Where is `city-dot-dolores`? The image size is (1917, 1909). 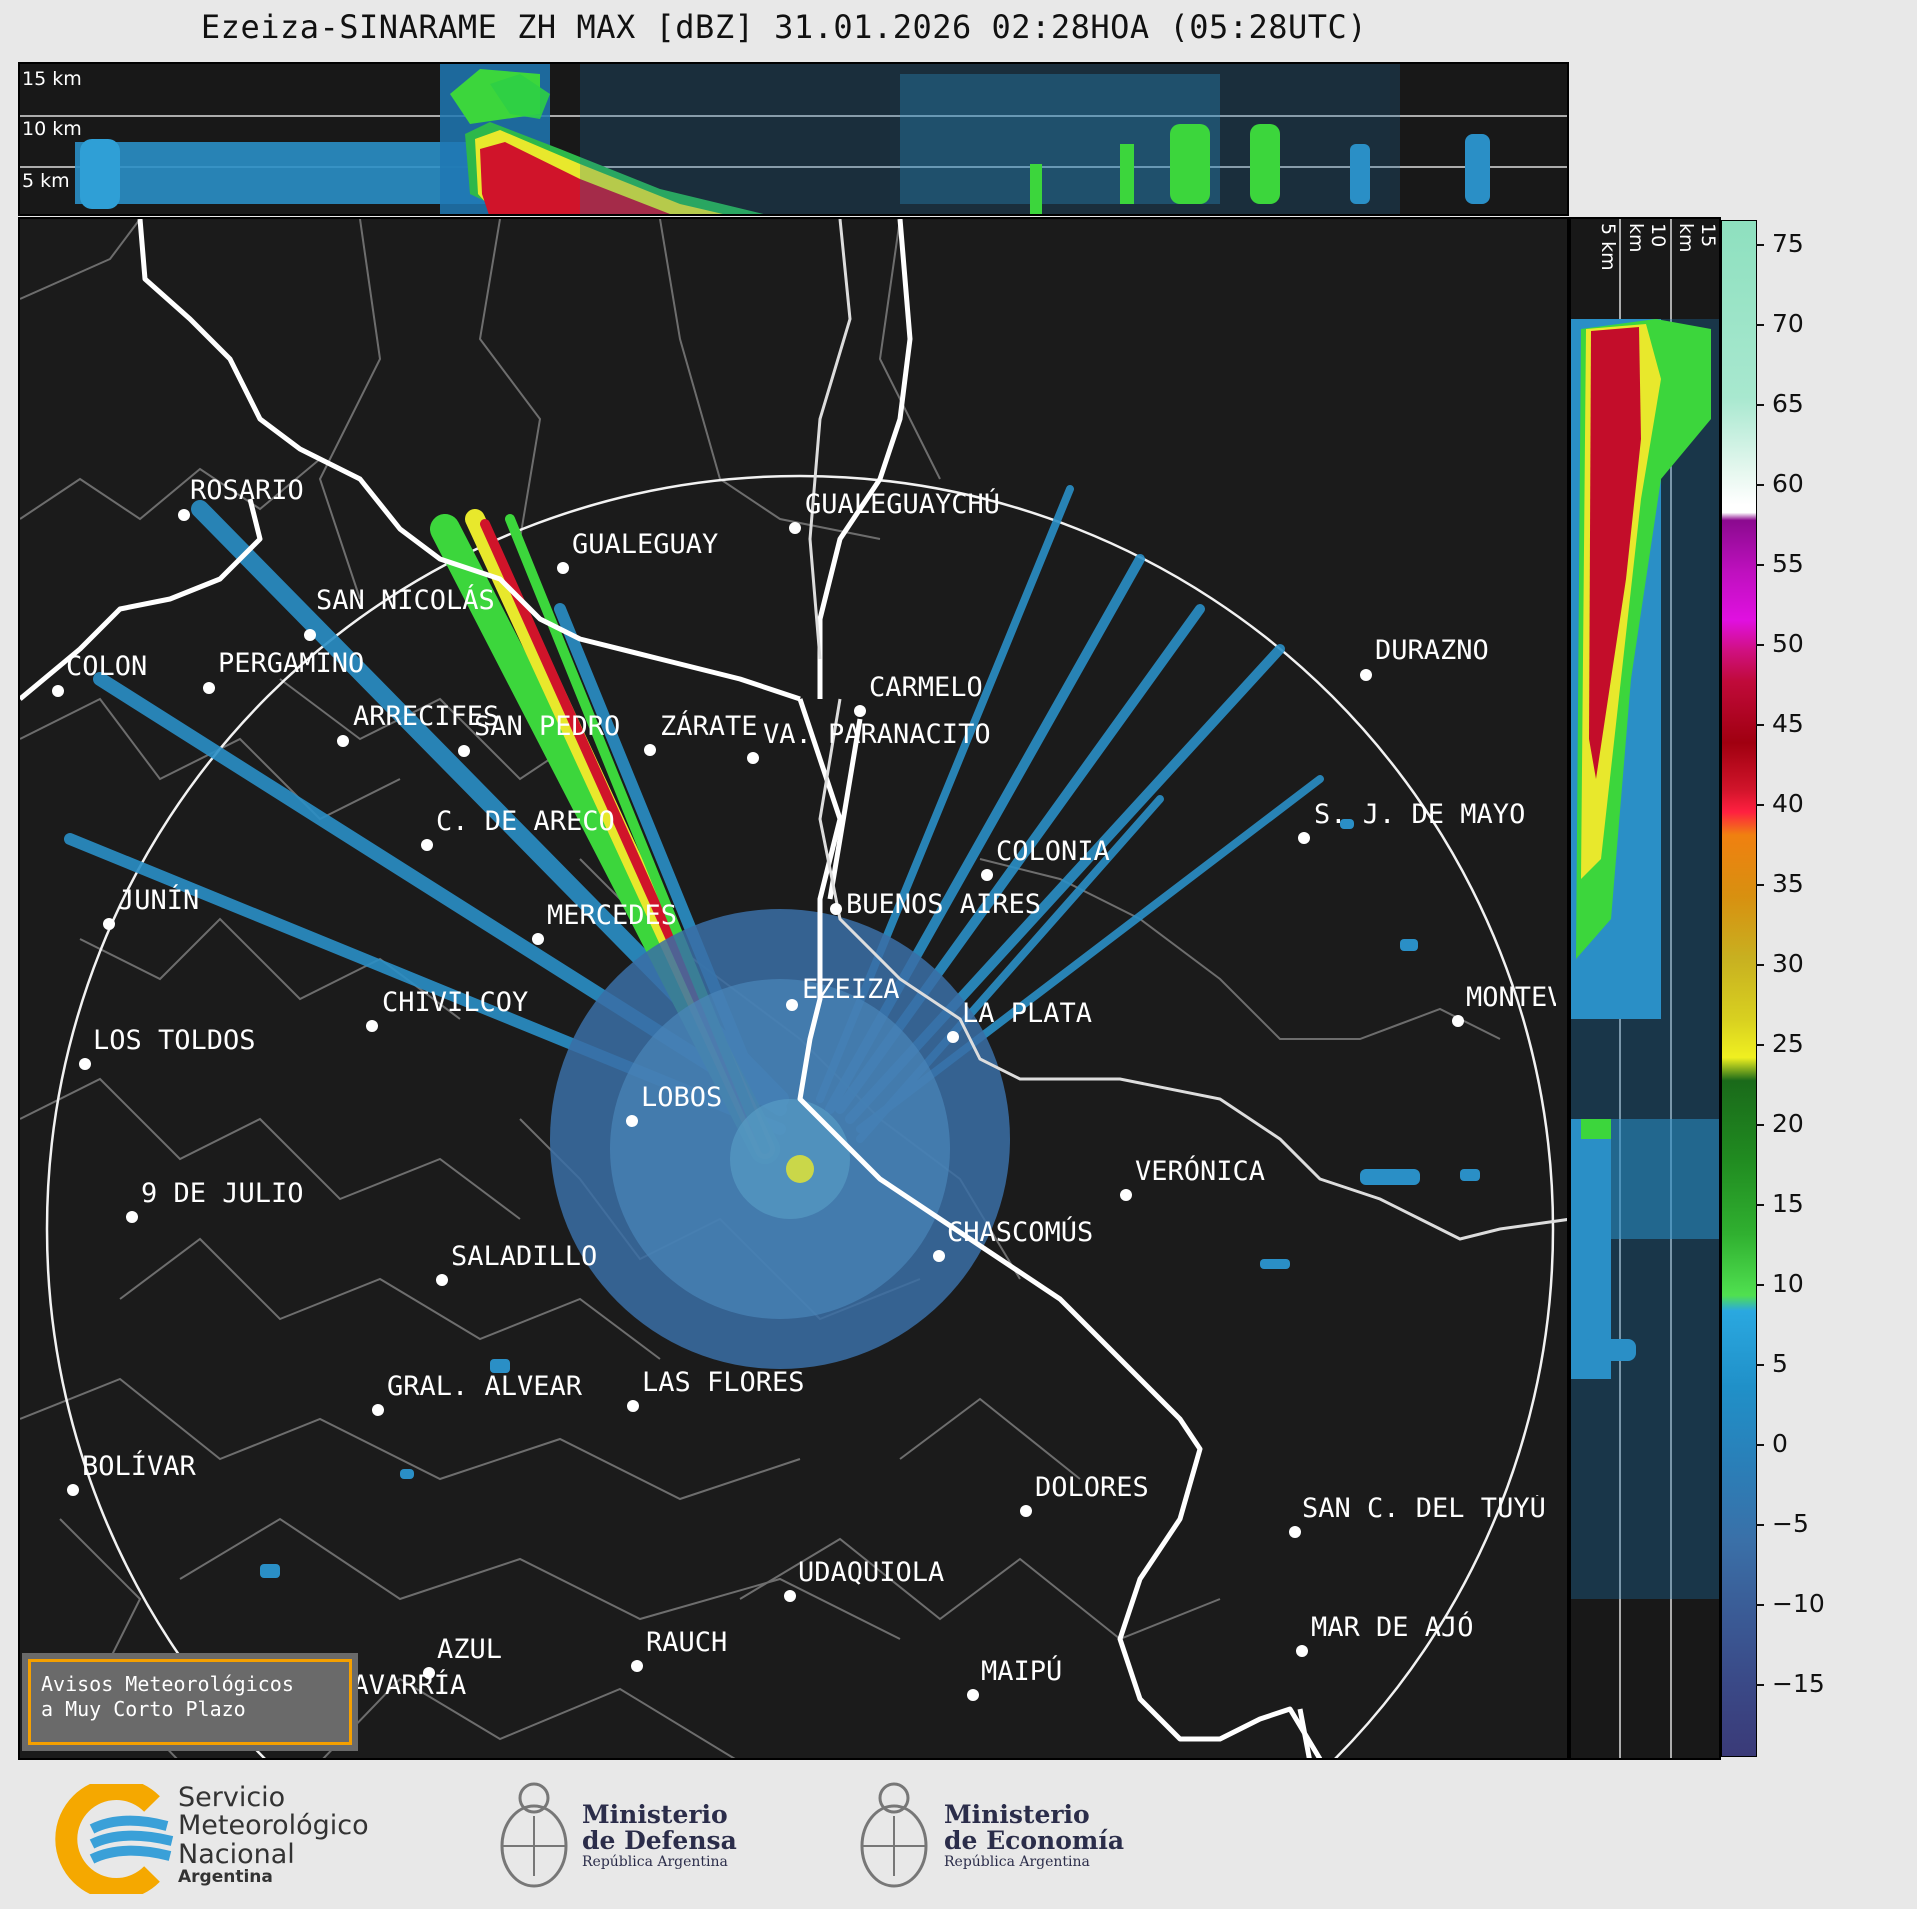
city-dot-dolores is located at coordinates (1026, 1511).